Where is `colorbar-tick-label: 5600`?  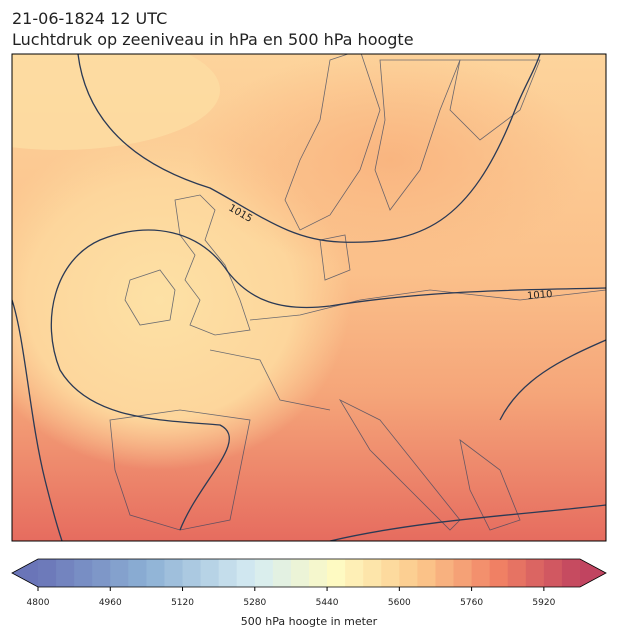 colorbar-tick-label: 5600 is located at coordinates (399, 603).